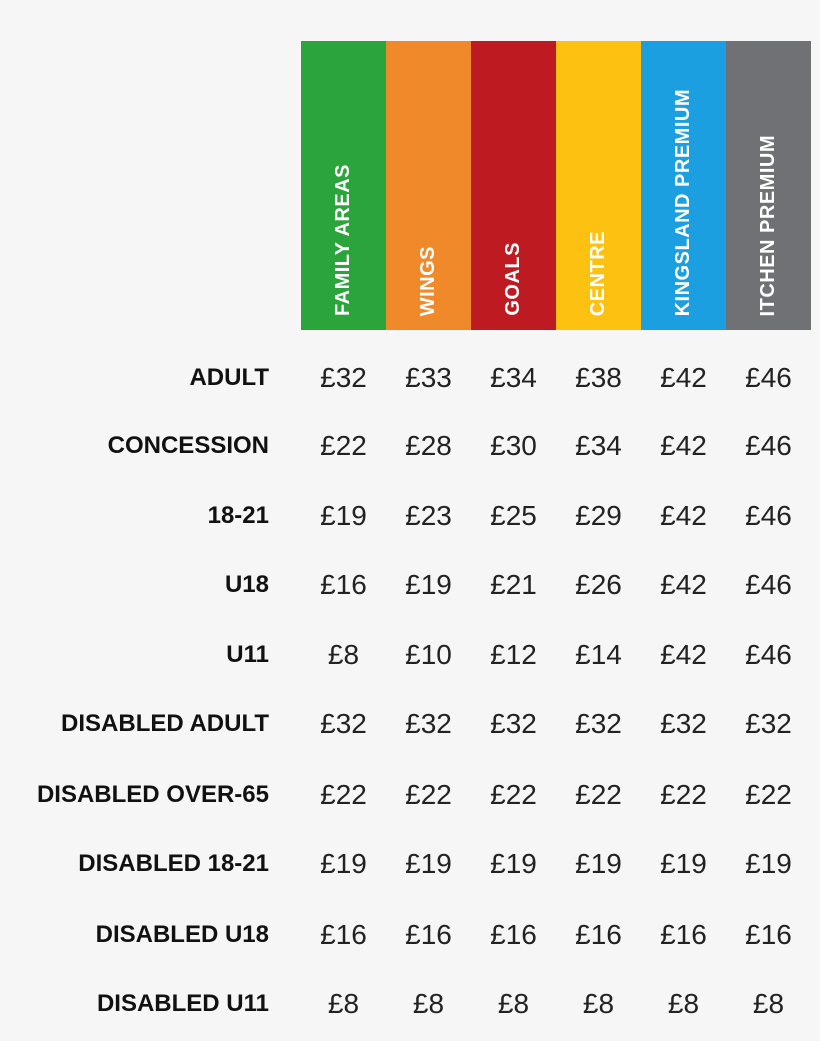 The image size is (820, 1041). I want to click on row-label: U11, so click(247, 654).